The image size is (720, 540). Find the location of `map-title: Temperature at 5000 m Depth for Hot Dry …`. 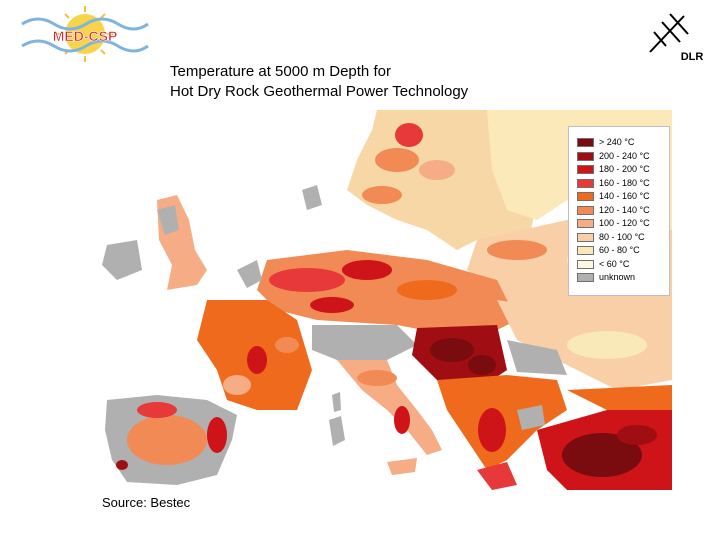

map-title: Temperature at 5000 m Depth for Hot Dry … is located at coordinates (319, 82).